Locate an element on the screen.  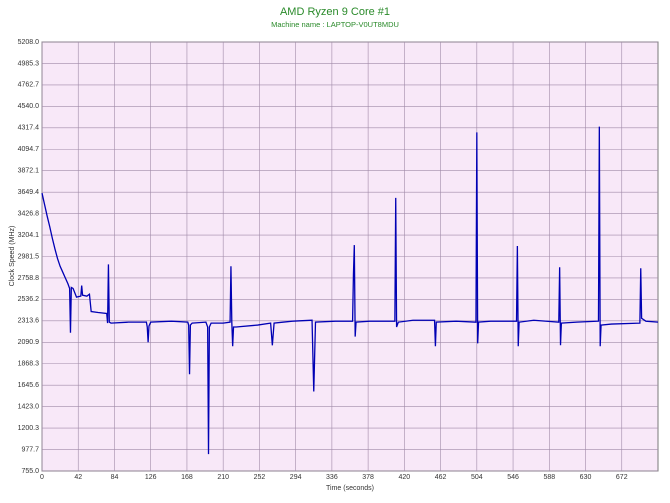
y-tick-label: 3426.8 is located at coordinates (29, 213).